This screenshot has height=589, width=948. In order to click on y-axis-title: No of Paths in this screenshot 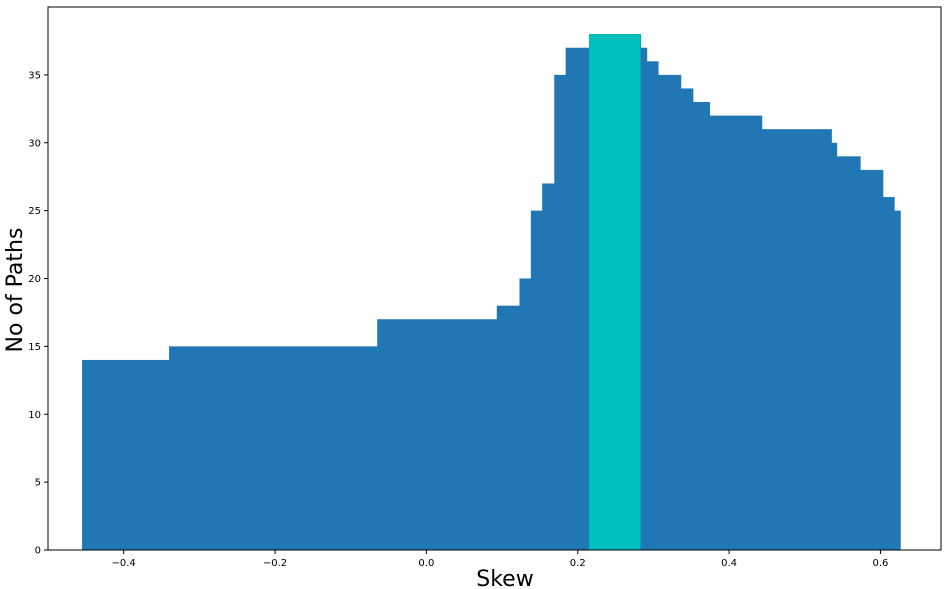, I will do `click(15, 290)`.